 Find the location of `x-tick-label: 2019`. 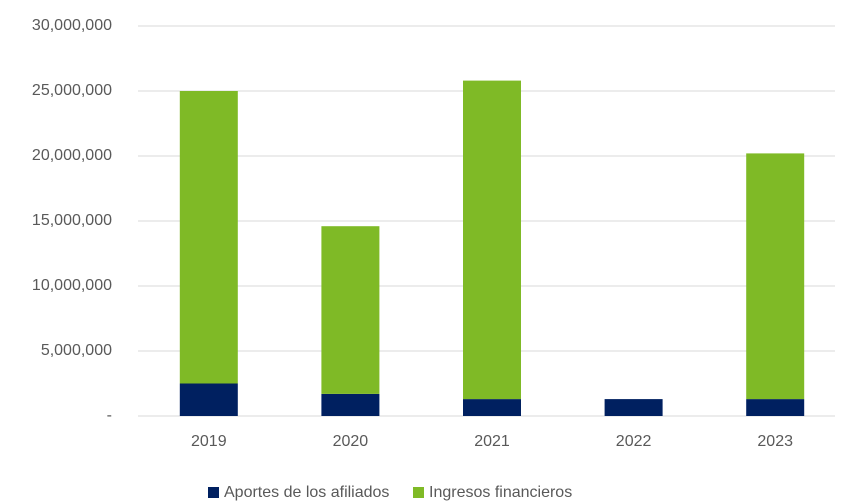

x-tick-label: 2019 is located at coordinates (209, 441).